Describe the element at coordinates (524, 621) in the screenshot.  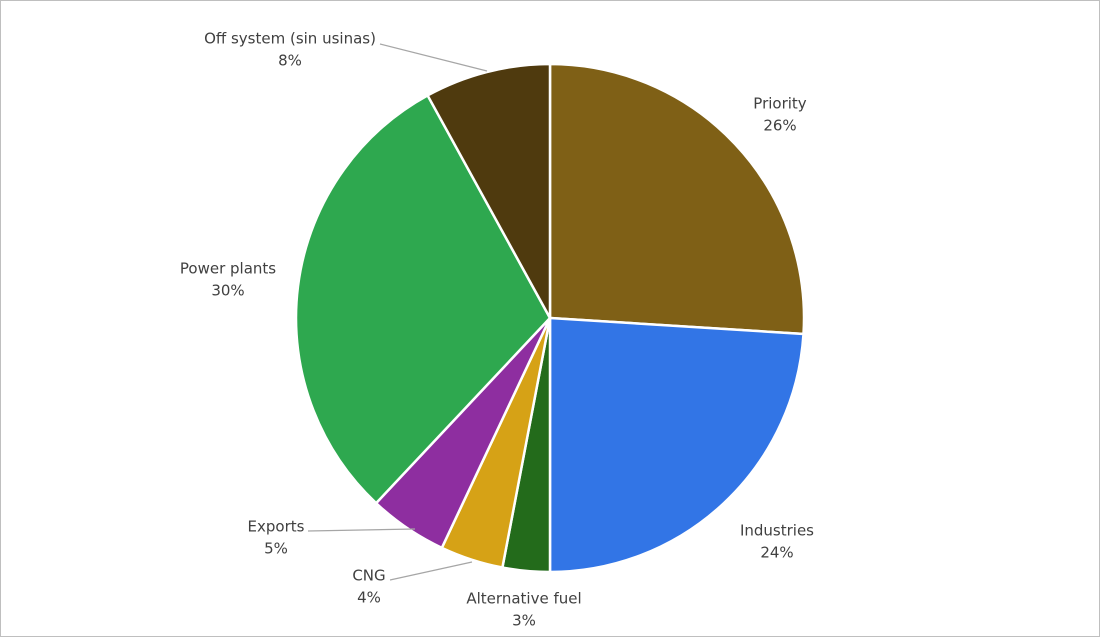
I see `slice-value-label: 3%` at that location.